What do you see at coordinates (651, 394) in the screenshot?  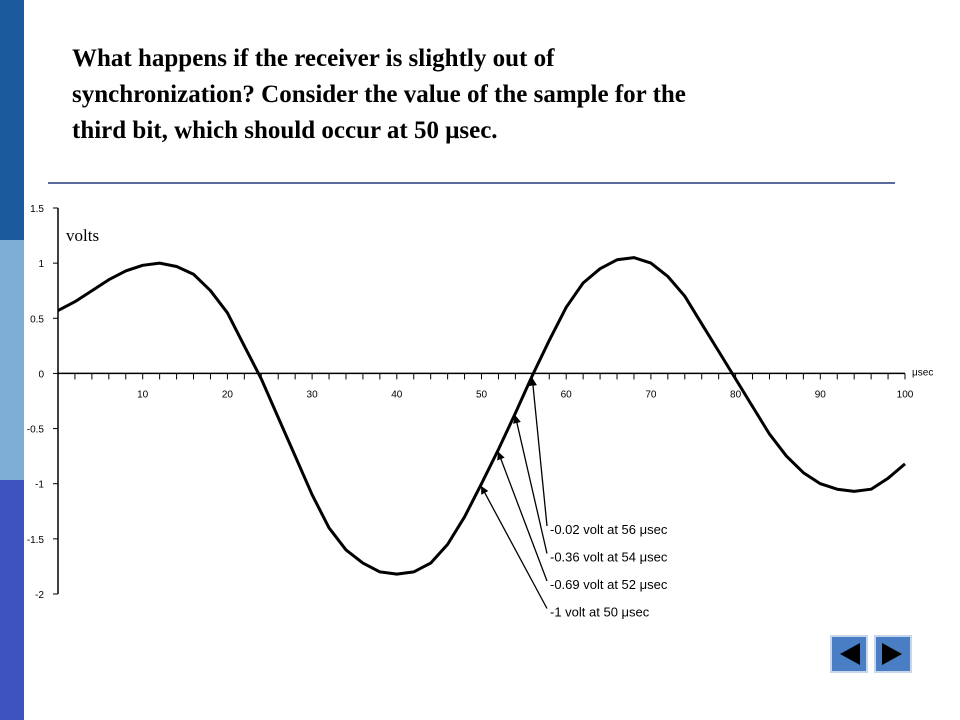 I see `x-tick-label: 70` at bounding box center [651, 394].